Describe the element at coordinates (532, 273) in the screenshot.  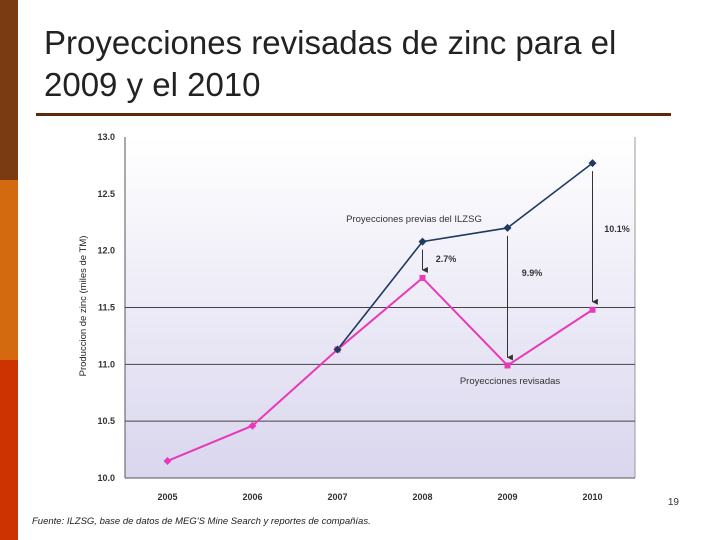
I see `annotation-label: 9.9%` at that location.